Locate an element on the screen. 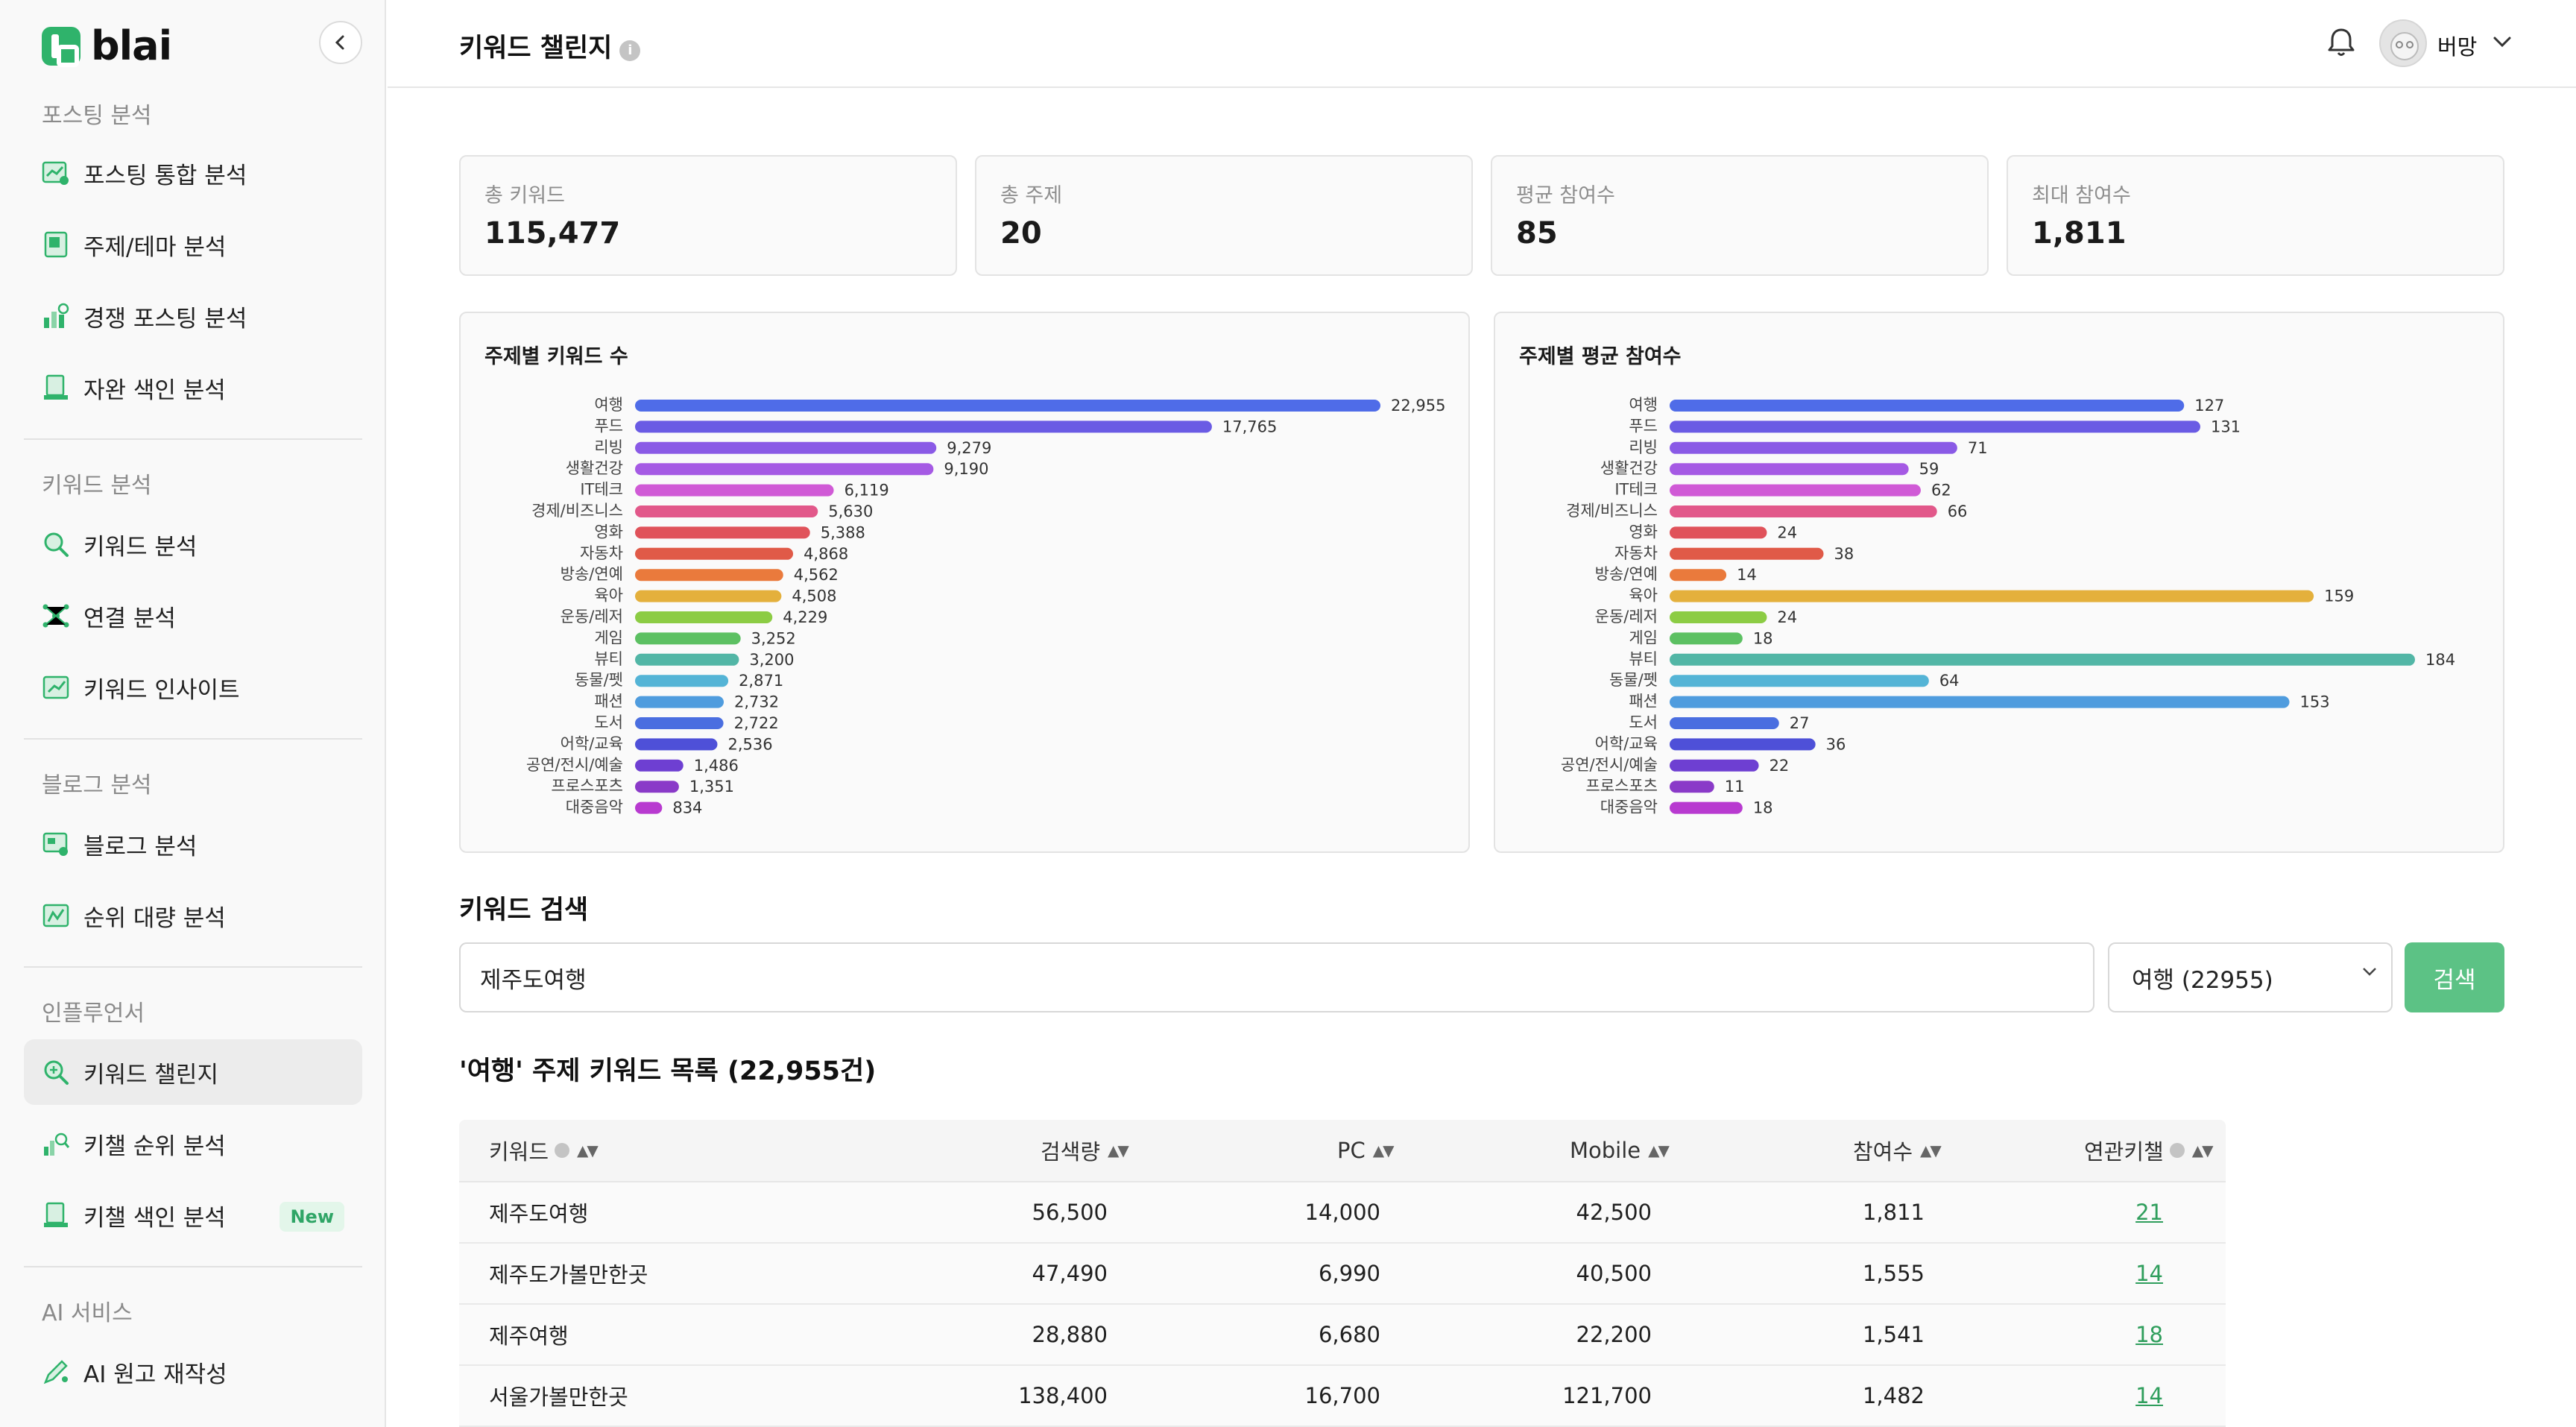 Image resolution: width=2576 pixels, height=1427 pixels. table-row: 제주도가볼만한곳 47,490 6,990 40,500 1,555 14 is located at coordinates (1342, 1275).